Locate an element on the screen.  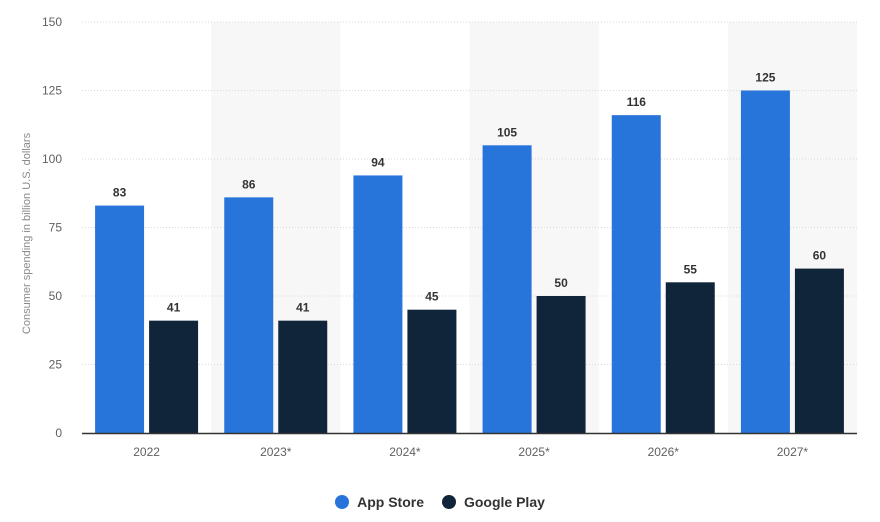
data-label-app-store: 105 is located at coordinates (507, 132).